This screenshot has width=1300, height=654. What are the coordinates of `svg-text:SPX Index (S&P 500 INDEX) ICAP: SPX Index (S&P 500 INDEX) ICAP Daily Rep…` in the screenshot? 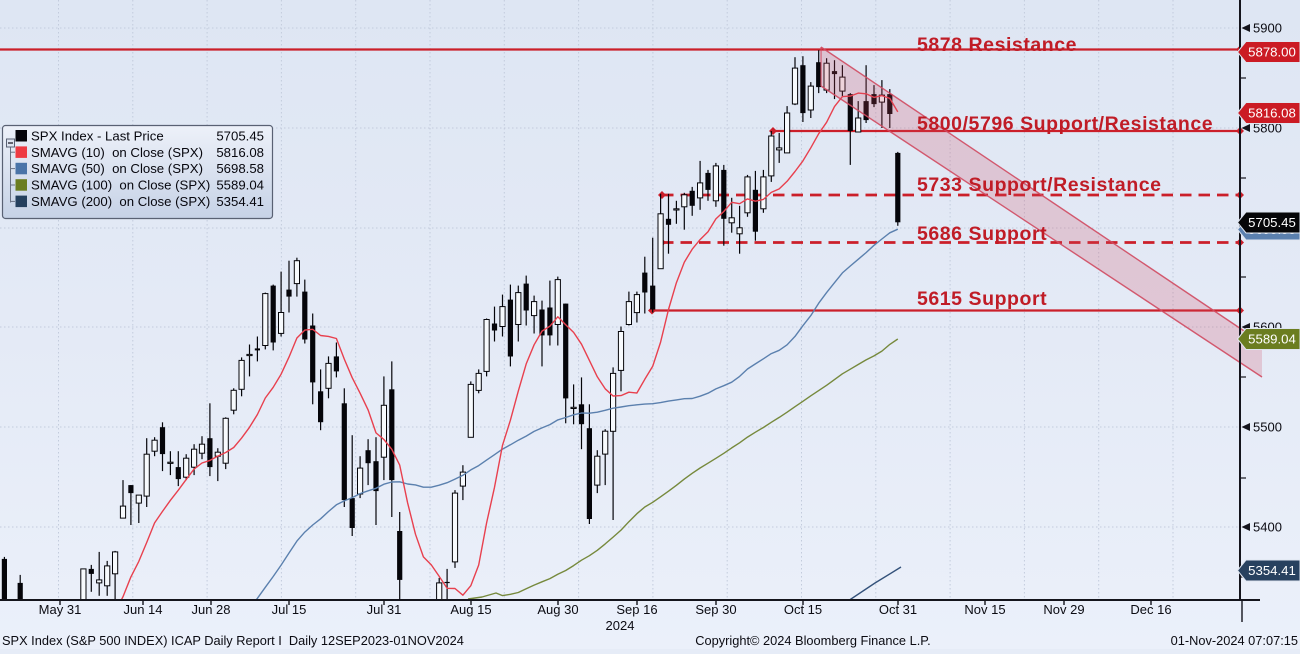 It's located at (233, 640).